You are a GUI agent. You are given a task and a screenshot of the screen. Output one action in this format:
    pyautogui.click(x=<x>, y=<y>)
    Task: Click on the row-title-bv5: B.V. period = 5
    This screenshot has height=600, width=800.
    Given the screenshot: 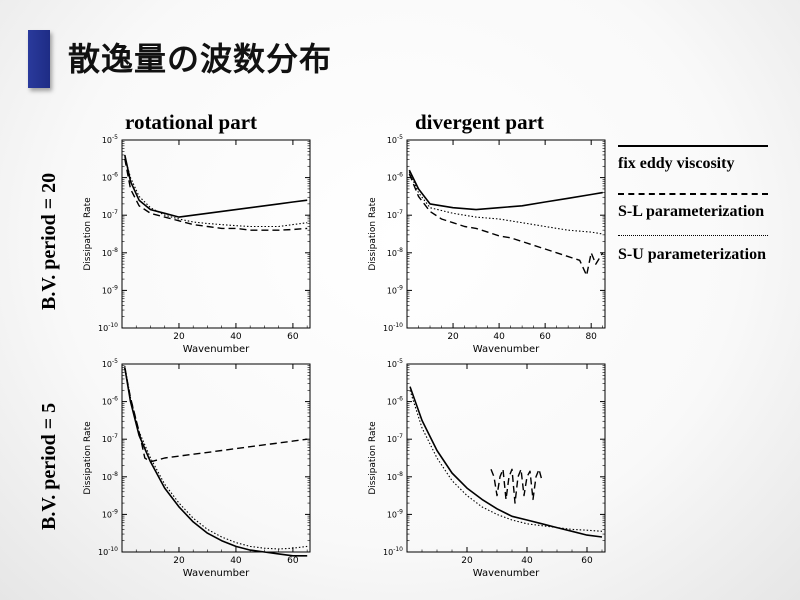 What is the action you would take?
    pyautogui.click(x=49, y=466)
    